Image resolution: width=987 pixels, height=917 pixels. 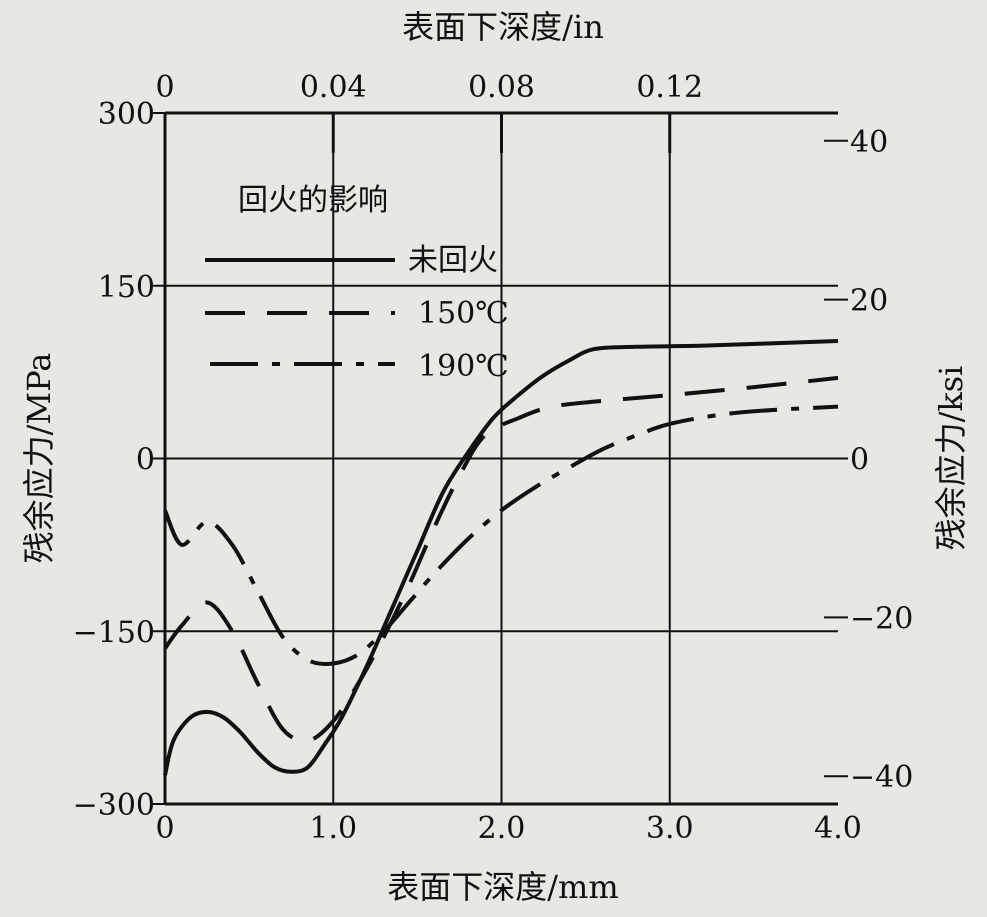 I want to click on x-tick-label-bottom-4: 4.0, so click(x=838, y=828).